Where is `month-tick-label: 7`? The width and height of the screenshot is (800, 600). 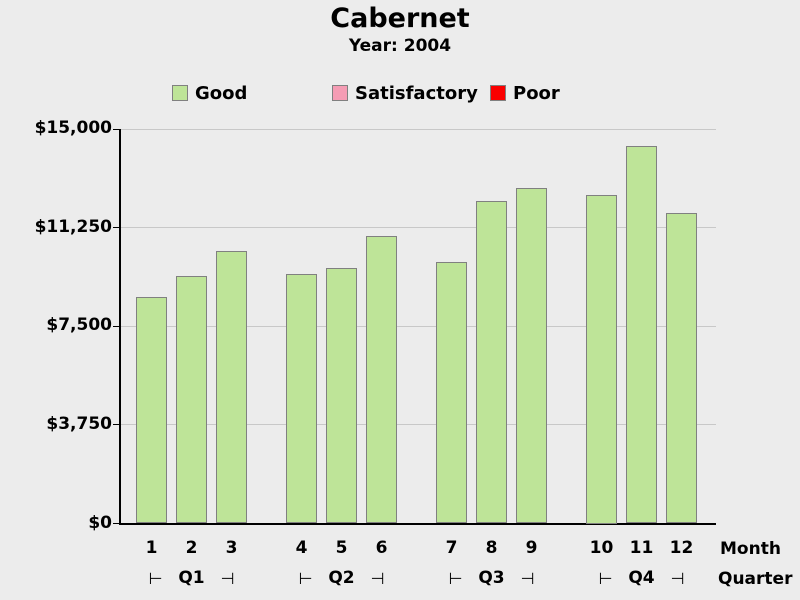 month-tick-label: 7 is located at coordinates (451, 548).